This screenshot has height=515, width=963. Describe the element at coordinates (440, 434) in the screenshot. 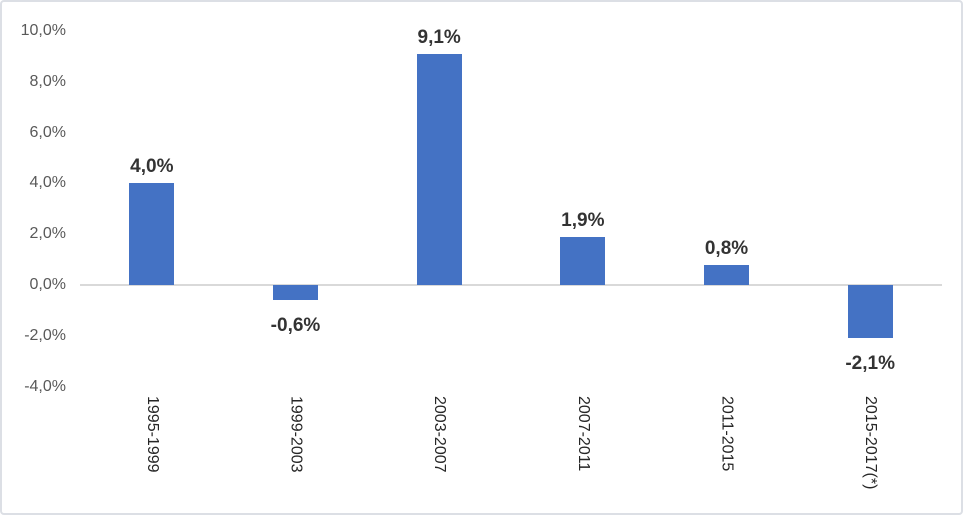

I see `x-axis-category-label: 2003-2007` at that location.